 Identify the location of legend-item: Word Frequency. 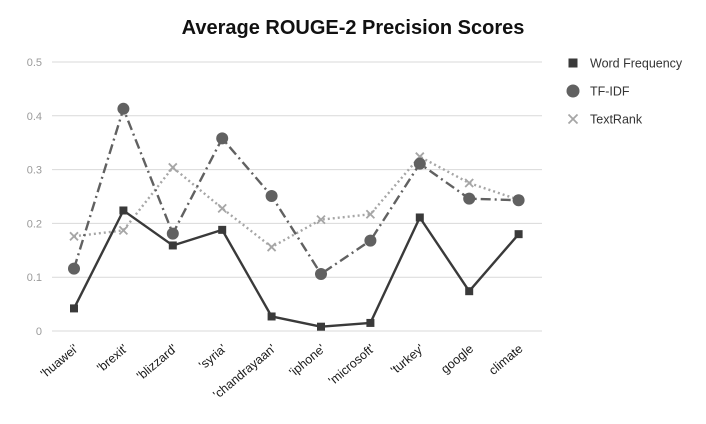
(625, 64).